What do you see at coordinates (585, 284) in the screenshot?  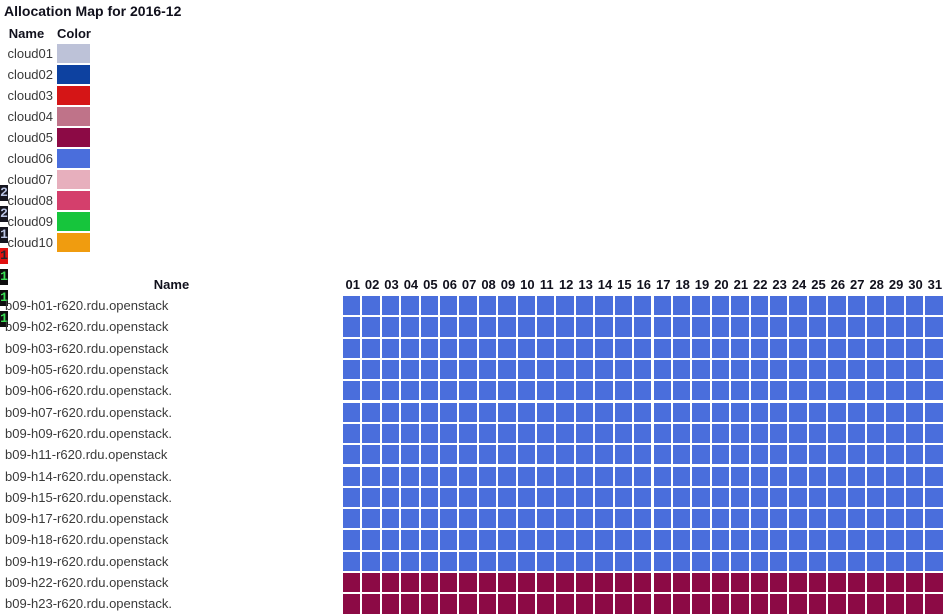 I see `day-header-label: 13` at bounding box center [585, 284].